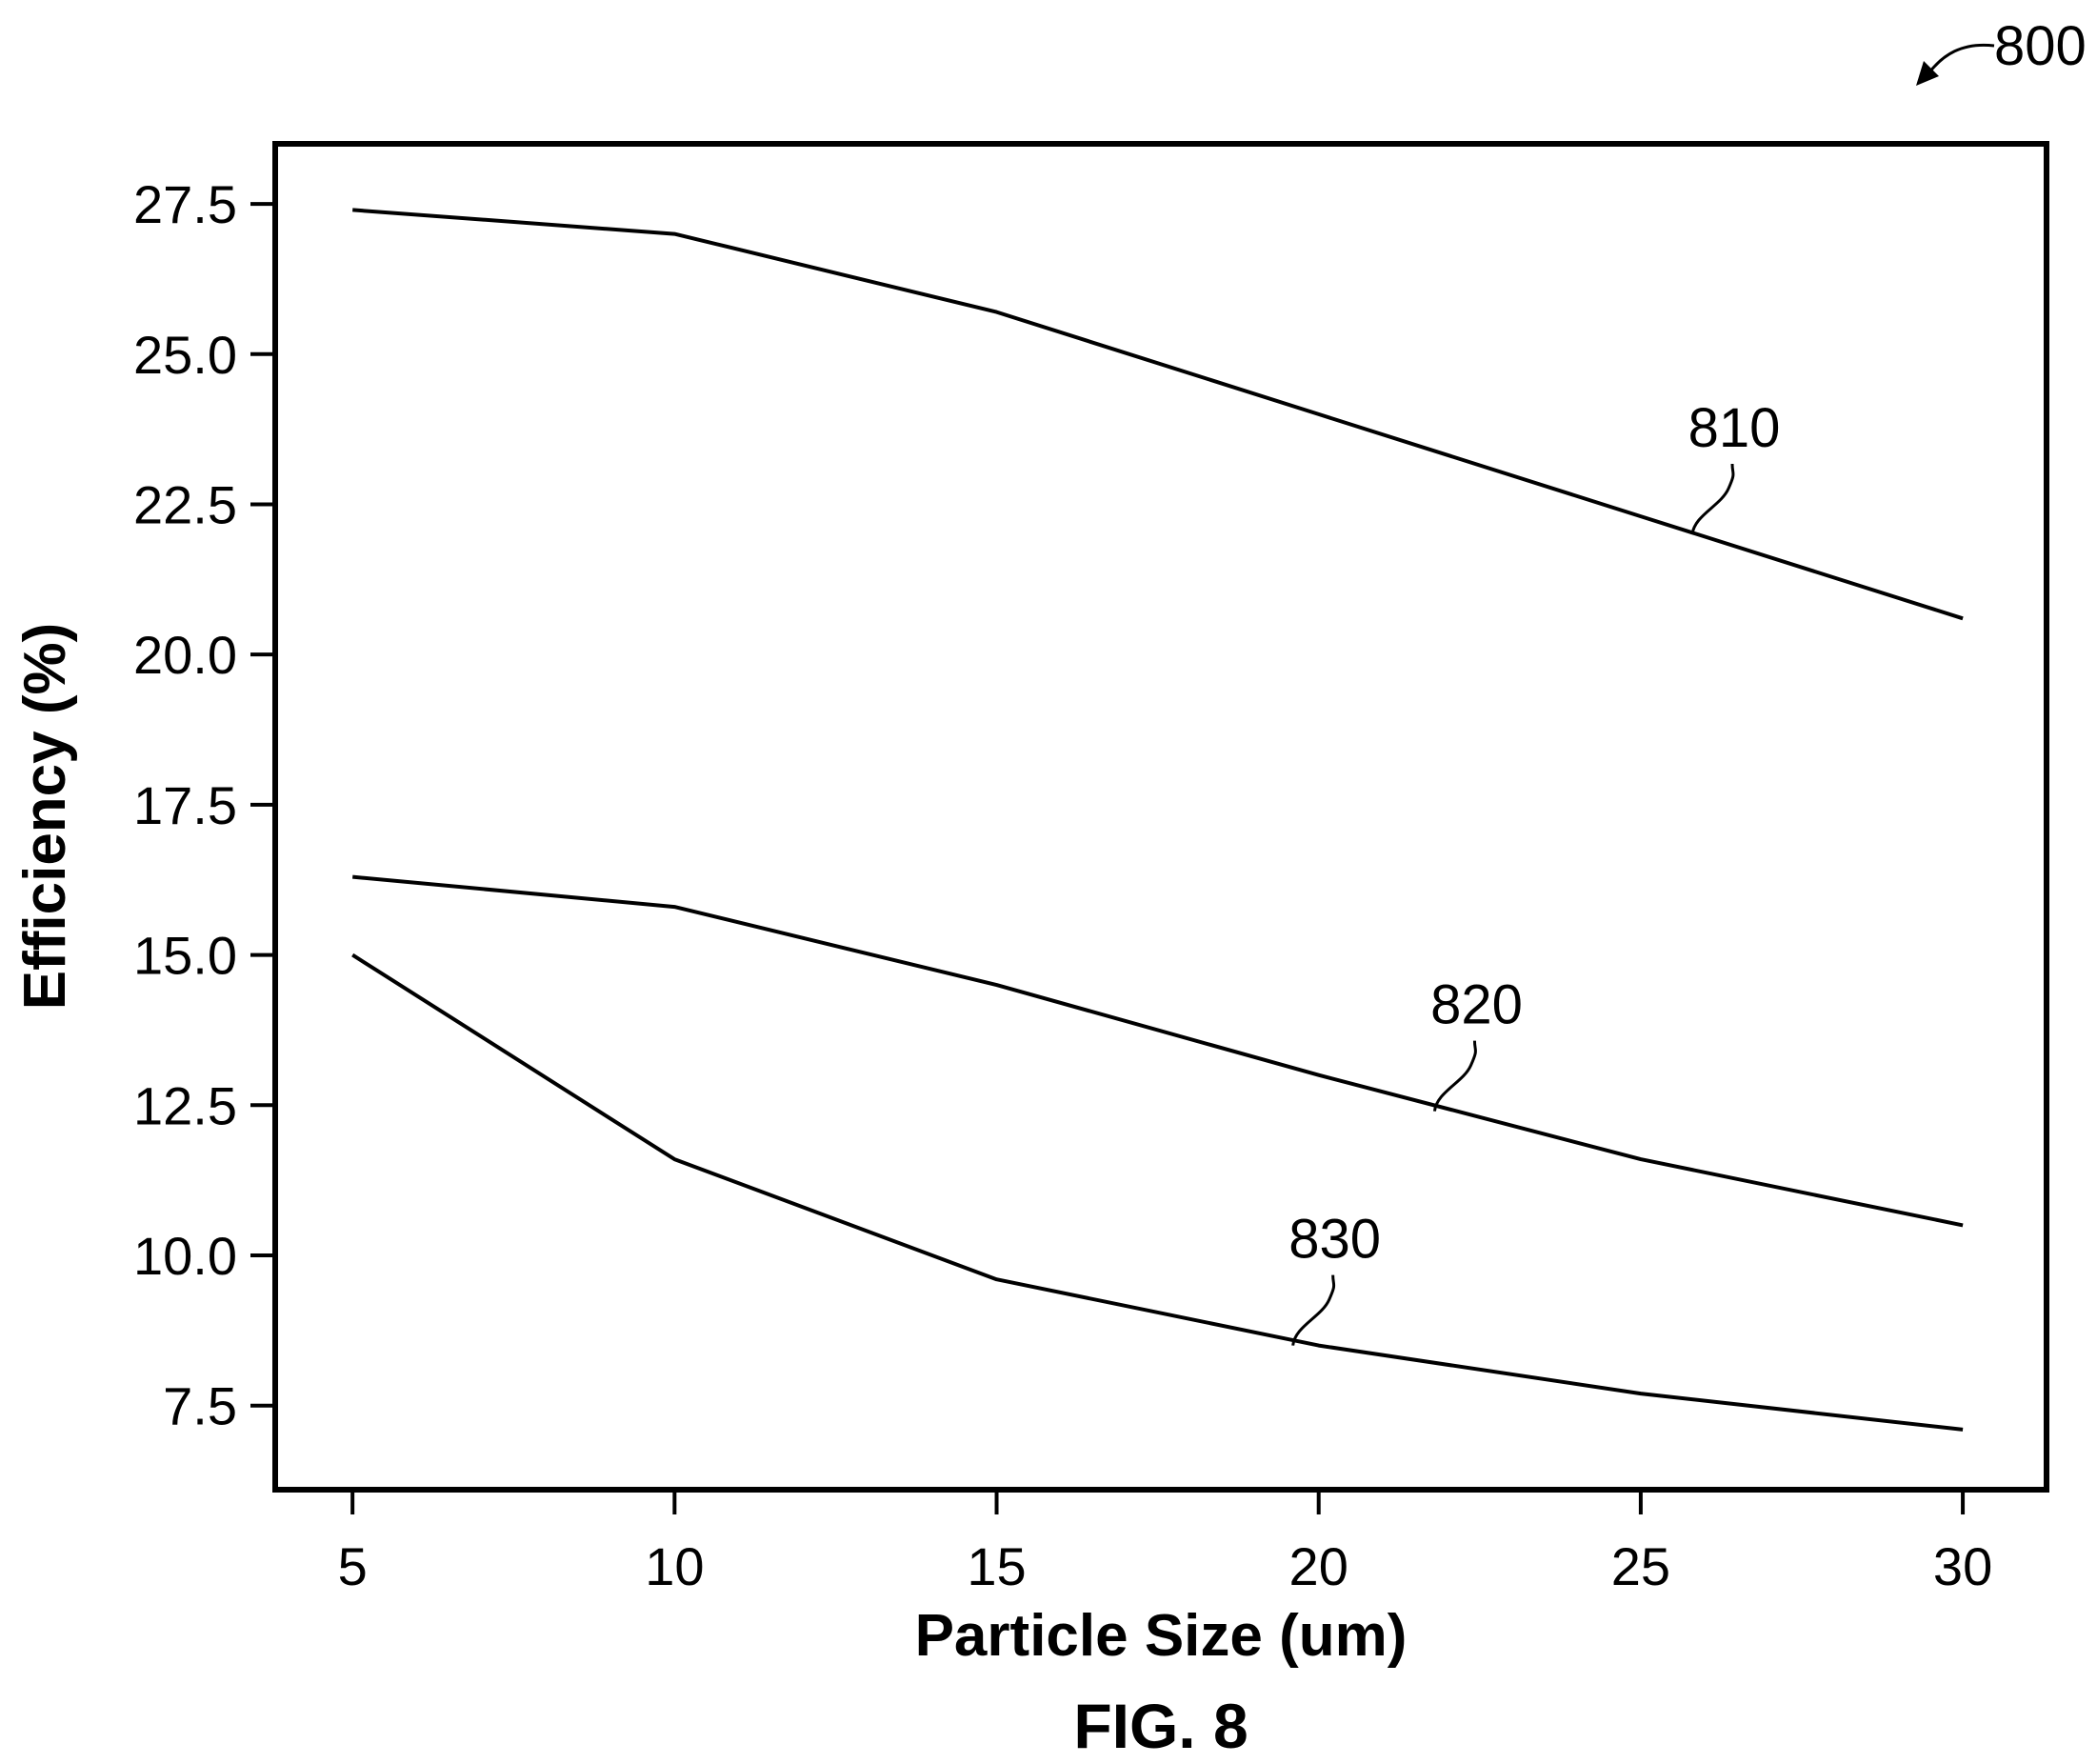  I want to click on series-labels: 810 820 830, so click(1534, 871).